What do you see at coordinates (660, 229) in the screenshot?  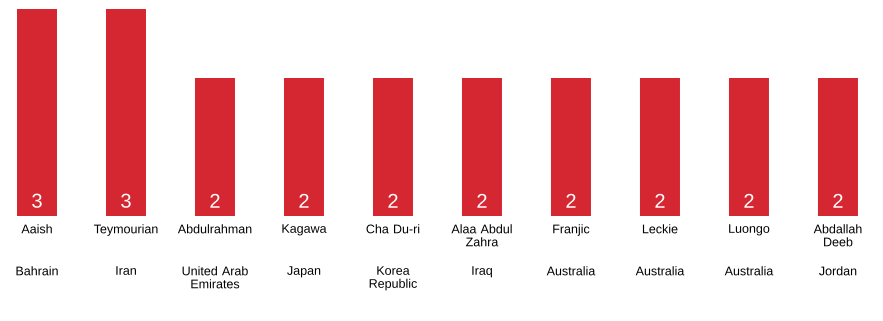 I see `x-tick-label: Leckie` at bounding box center [660, 229].